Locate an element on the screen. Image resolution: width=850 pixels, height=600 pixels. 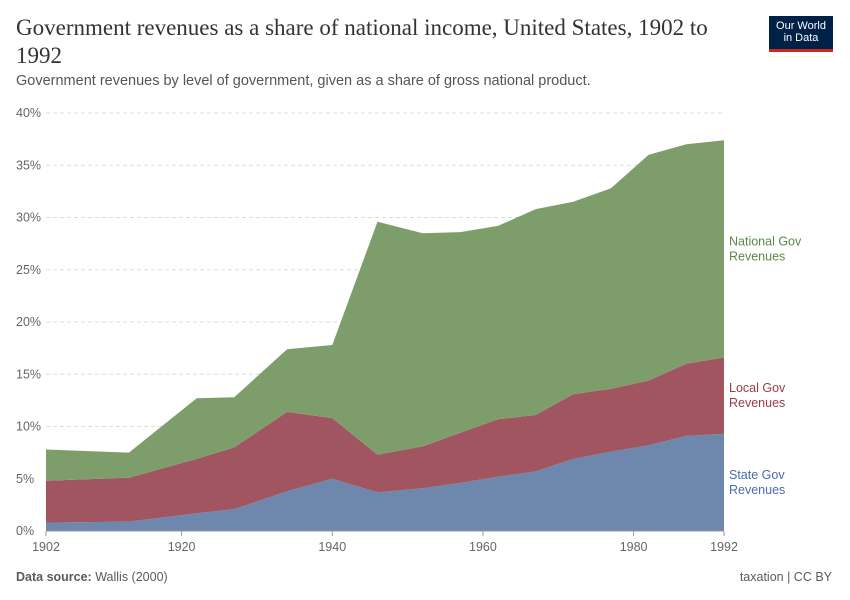
data-source: Data source: Wallis (2000) is located at coordinates (92, 577).